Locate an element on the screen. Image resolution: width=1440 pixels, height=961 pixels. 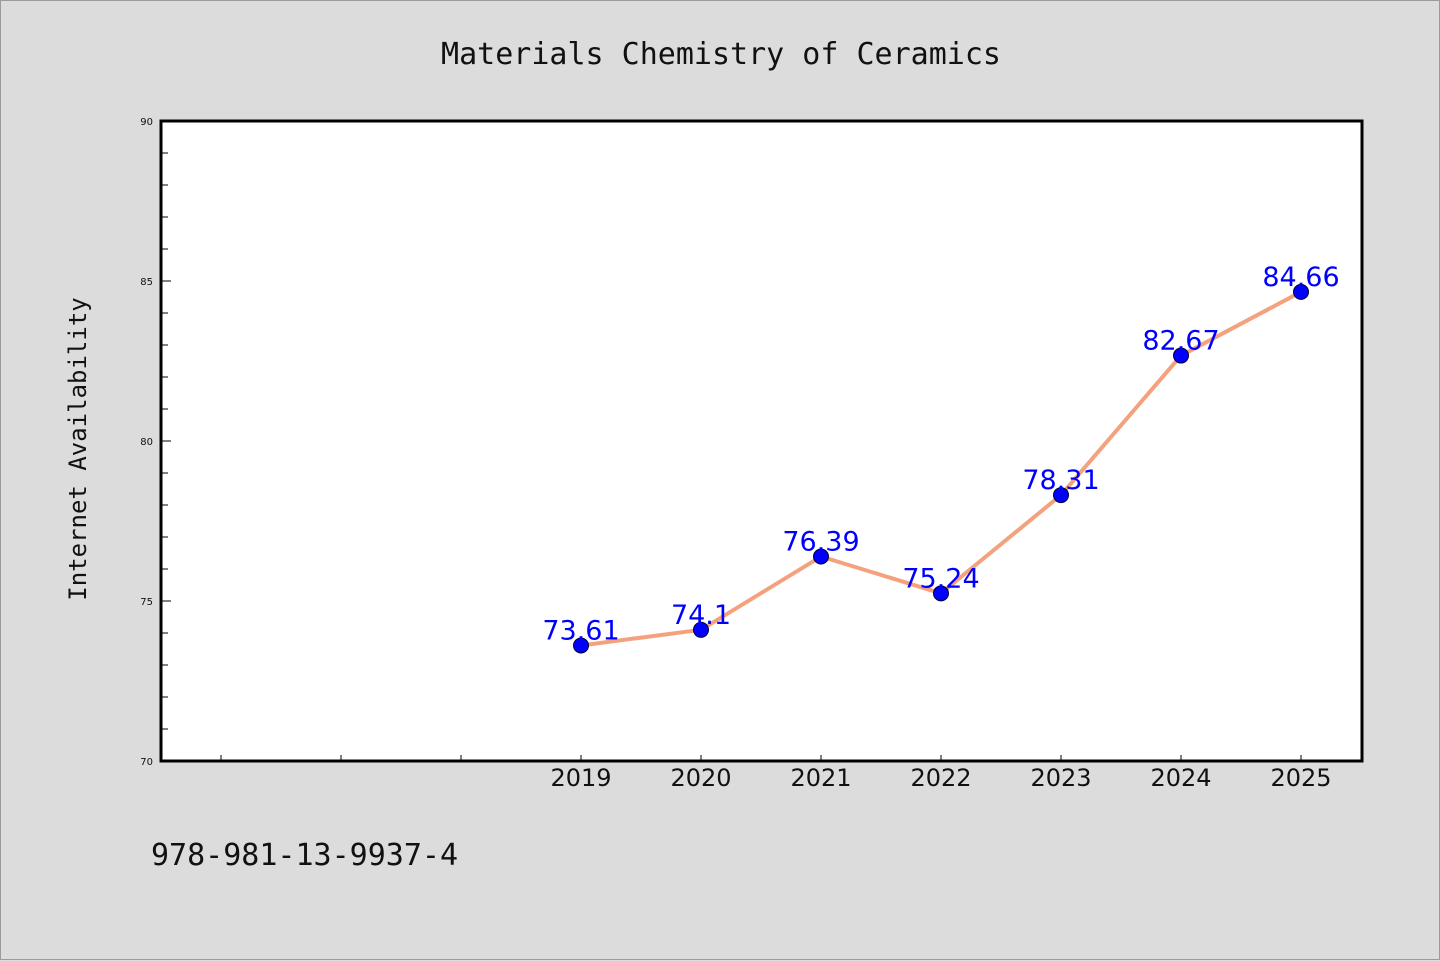
y-axis: 70 75 80 85 90 is located at coordinates (155, 442).